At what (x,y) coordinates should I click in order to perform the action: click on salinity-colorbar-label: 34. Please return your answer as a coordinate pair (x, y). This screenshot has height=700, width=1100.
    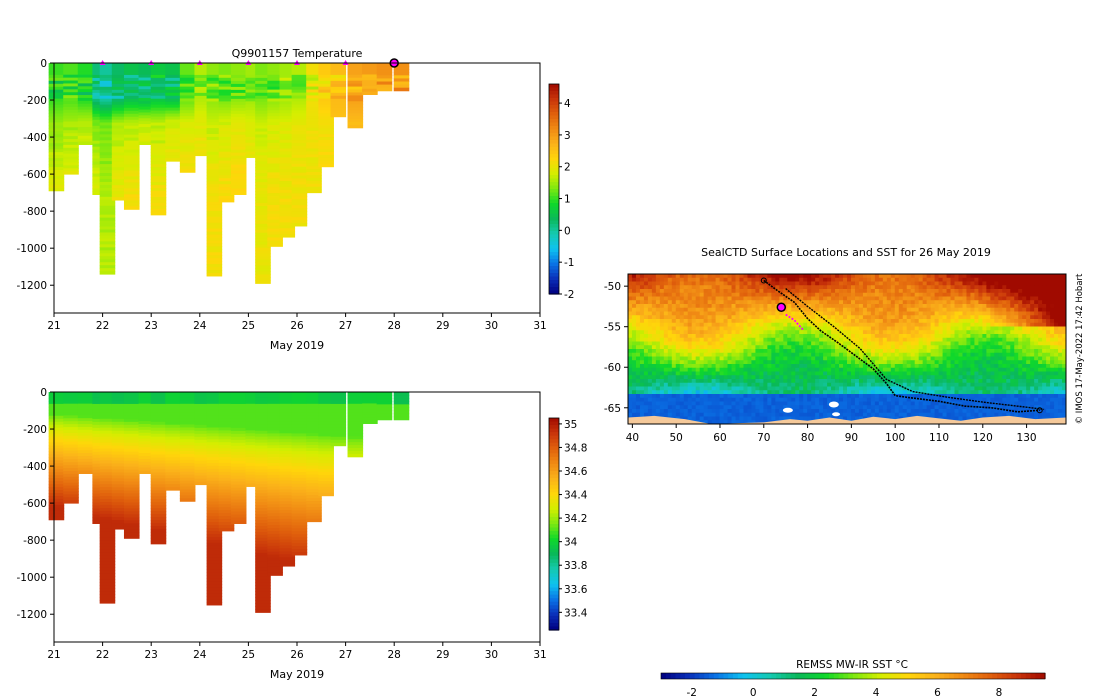
    Looking at the image, I should click on (571, 543).